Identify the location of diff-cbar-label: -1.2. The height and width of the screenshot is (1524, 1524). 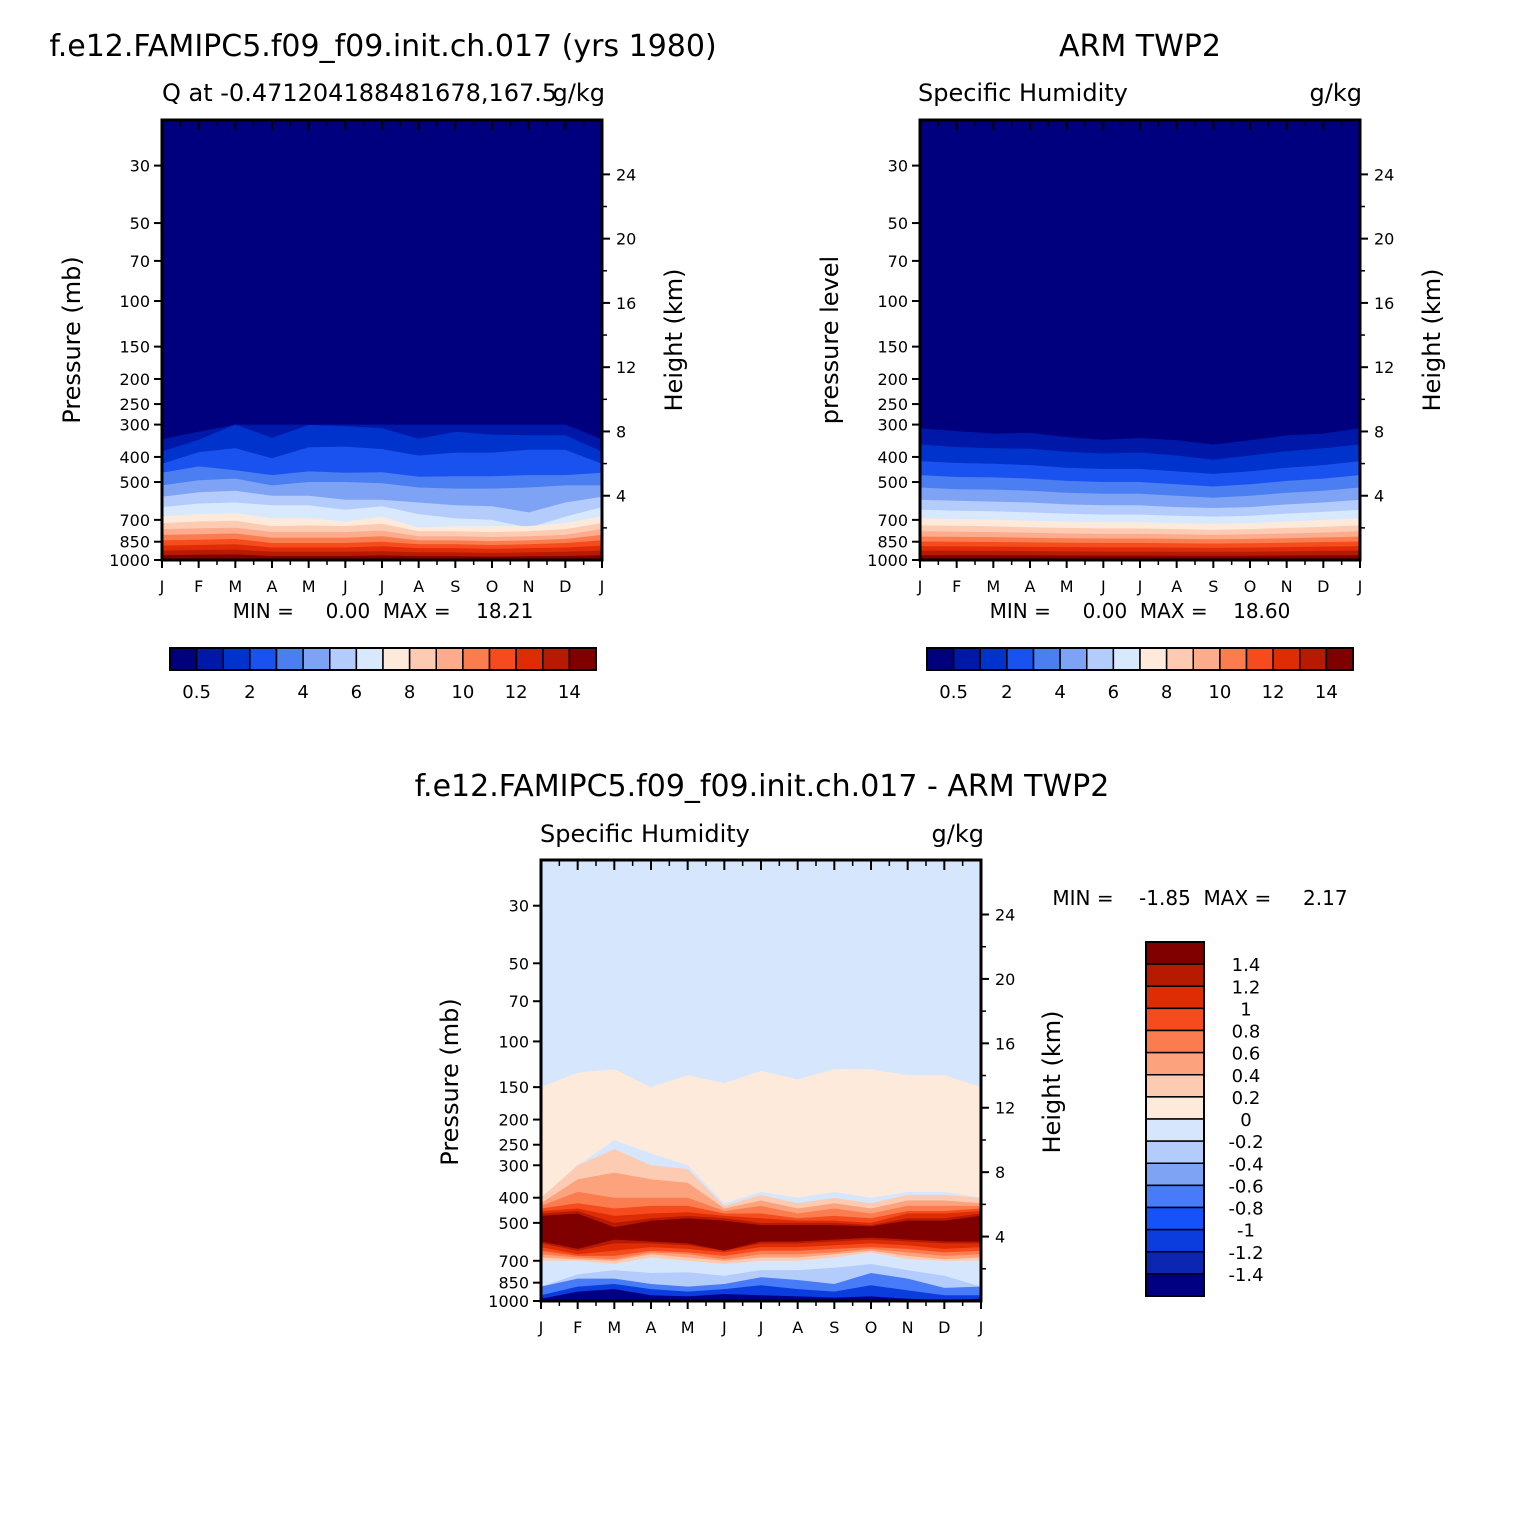
(1245, 1253).